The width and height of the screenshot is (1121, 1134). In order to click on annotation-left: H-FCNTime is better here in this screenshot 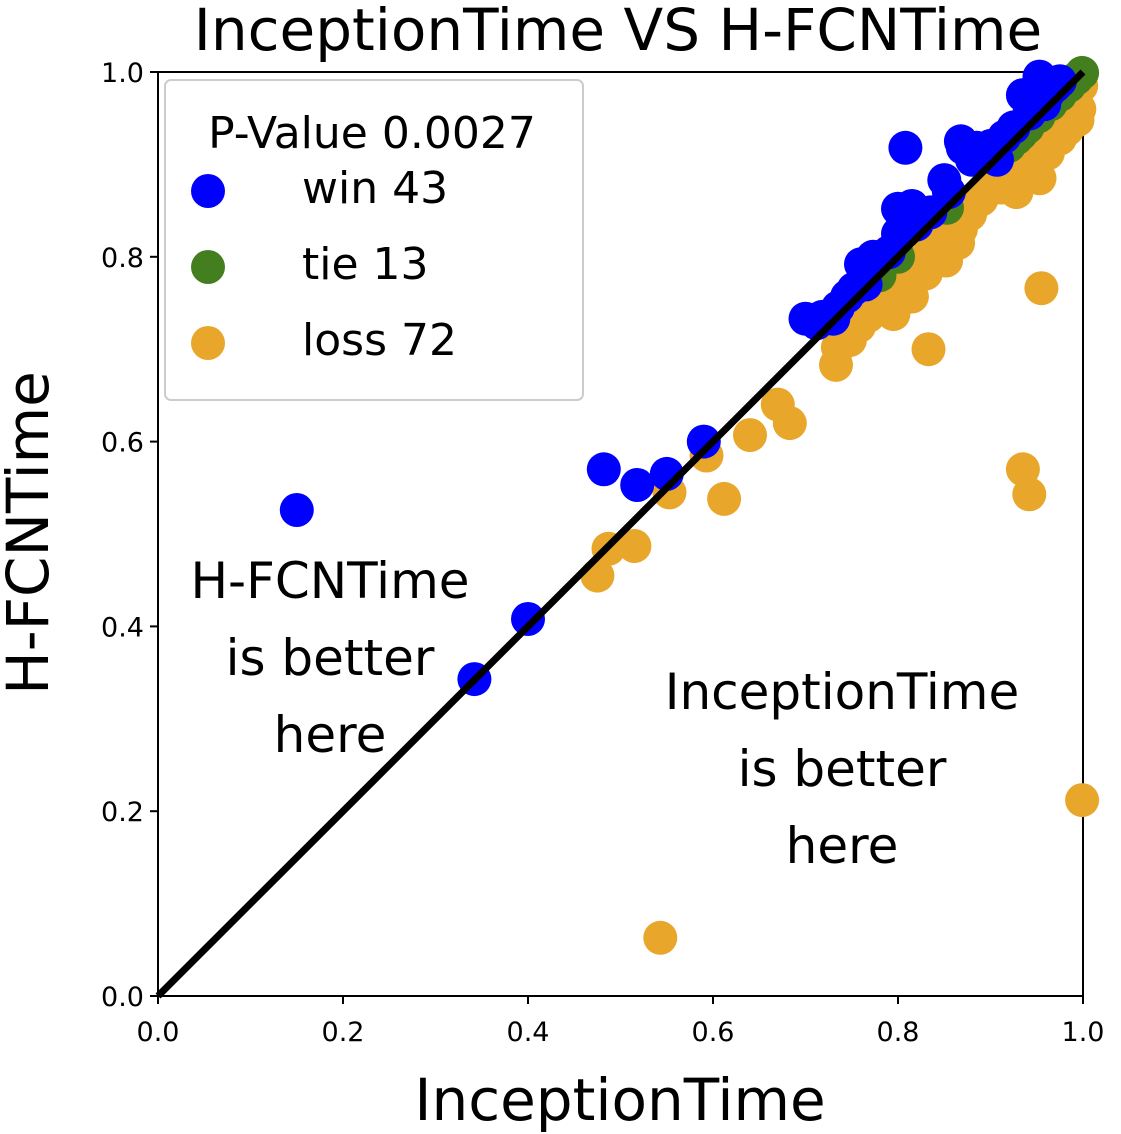, I will do `click(329, 658)`.